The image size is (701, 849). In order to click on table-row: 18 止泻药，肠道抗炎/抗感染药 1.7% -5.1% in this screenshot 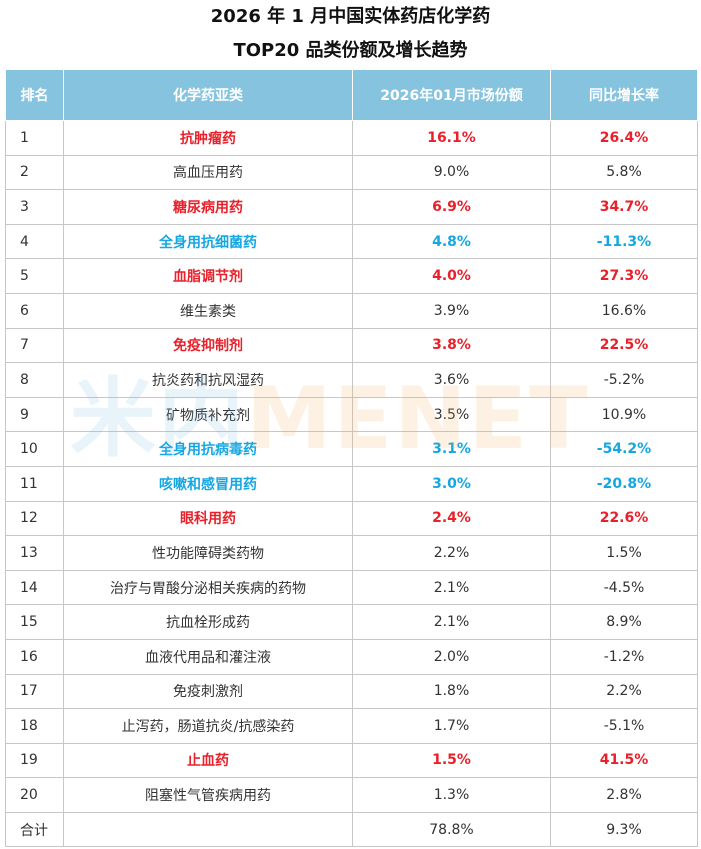, I will do `click(351, 726)`.